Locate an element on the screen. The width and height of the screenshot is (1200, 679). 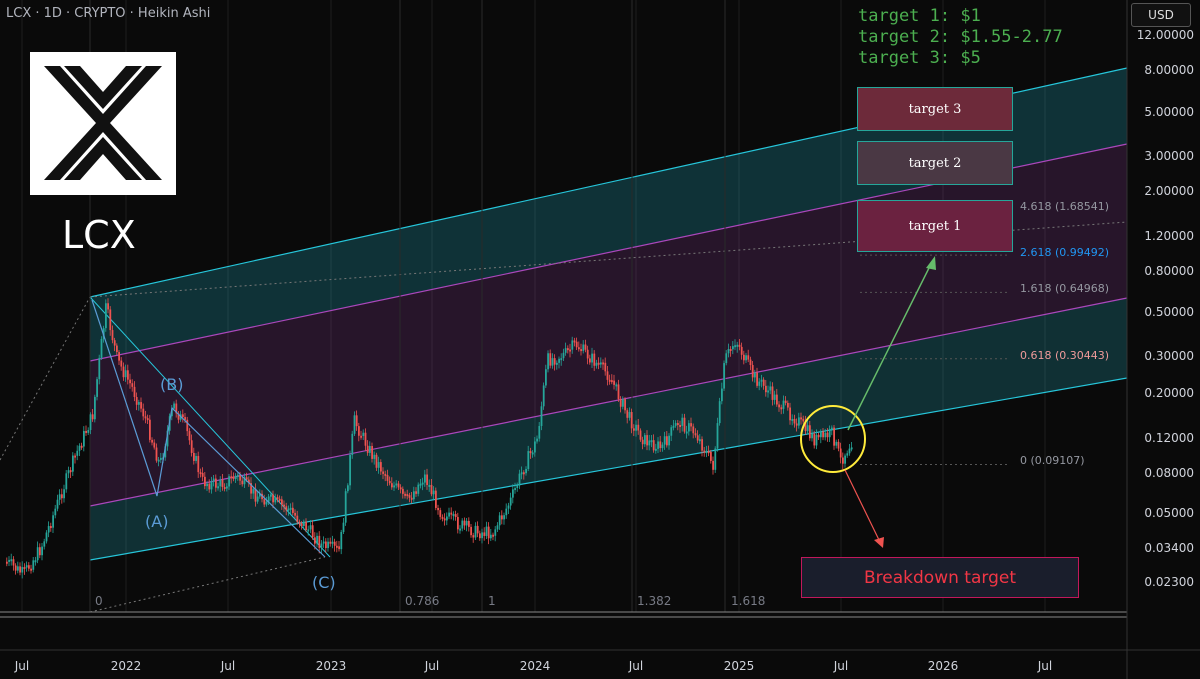
time-fib-1618: 1.618 is located at coordinates (748, 601).